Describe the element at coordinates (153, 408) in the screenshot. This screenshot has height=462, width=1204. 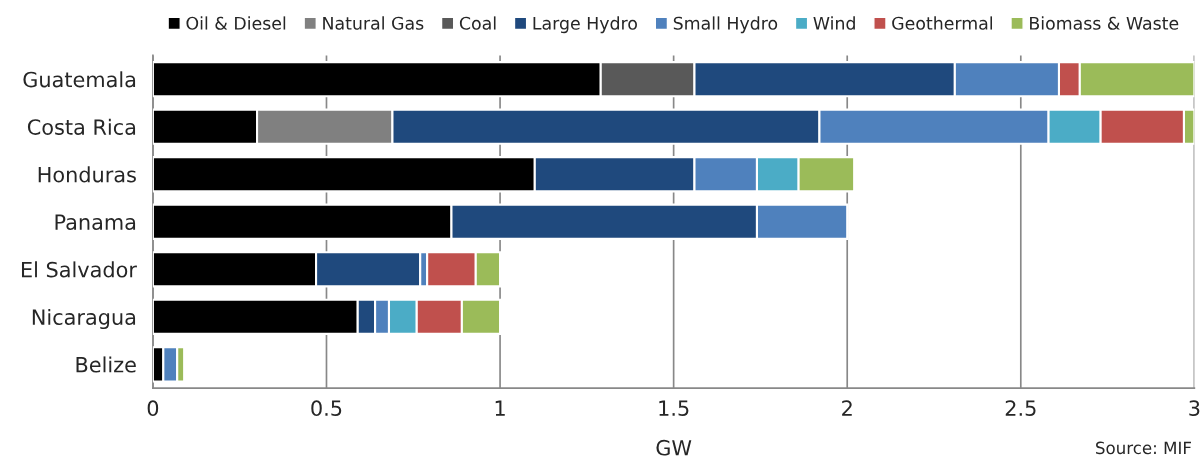
I see `x-tick-label: 0` at that location.